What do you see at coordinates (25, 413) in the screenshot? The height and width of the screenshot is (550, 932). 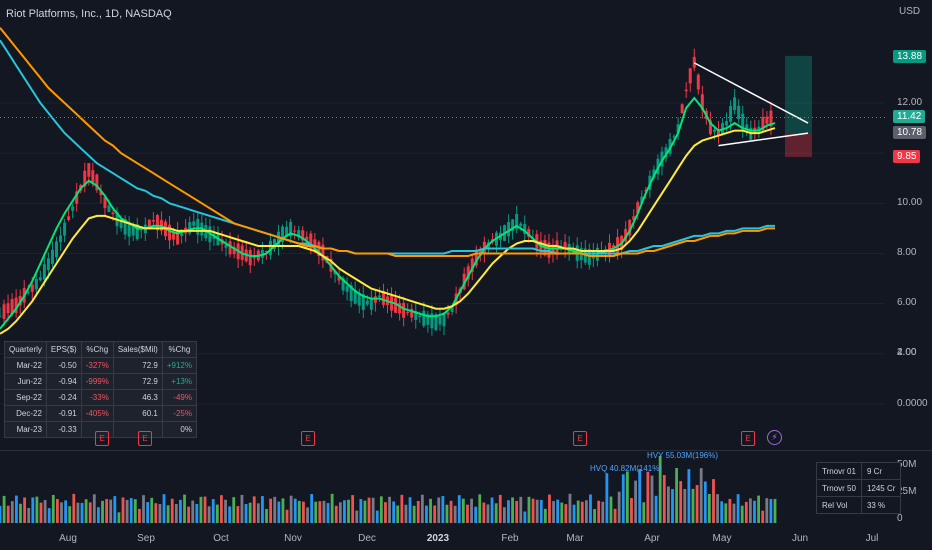 I see `quarter-cell: Dec-22` at bounding box center [25, 413].